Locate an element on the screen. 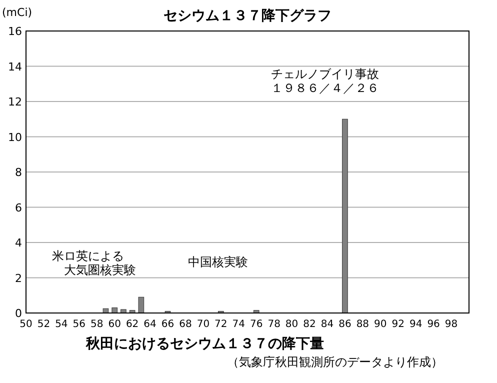  y-axis-title: (mCi) is located at coordinates (17, 12).